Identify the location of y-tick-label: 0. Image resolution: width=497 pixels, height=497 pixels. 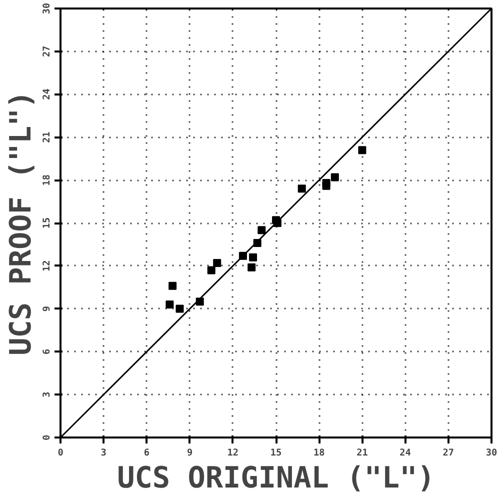
(47, 437).